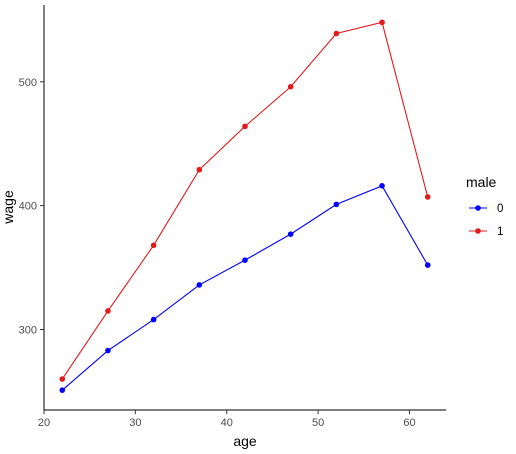 The height and width of the screenshot is (454, 516). Describe the element at coordinates (486, 209) in the screenshot. I see `legend-item: 0` at that location.